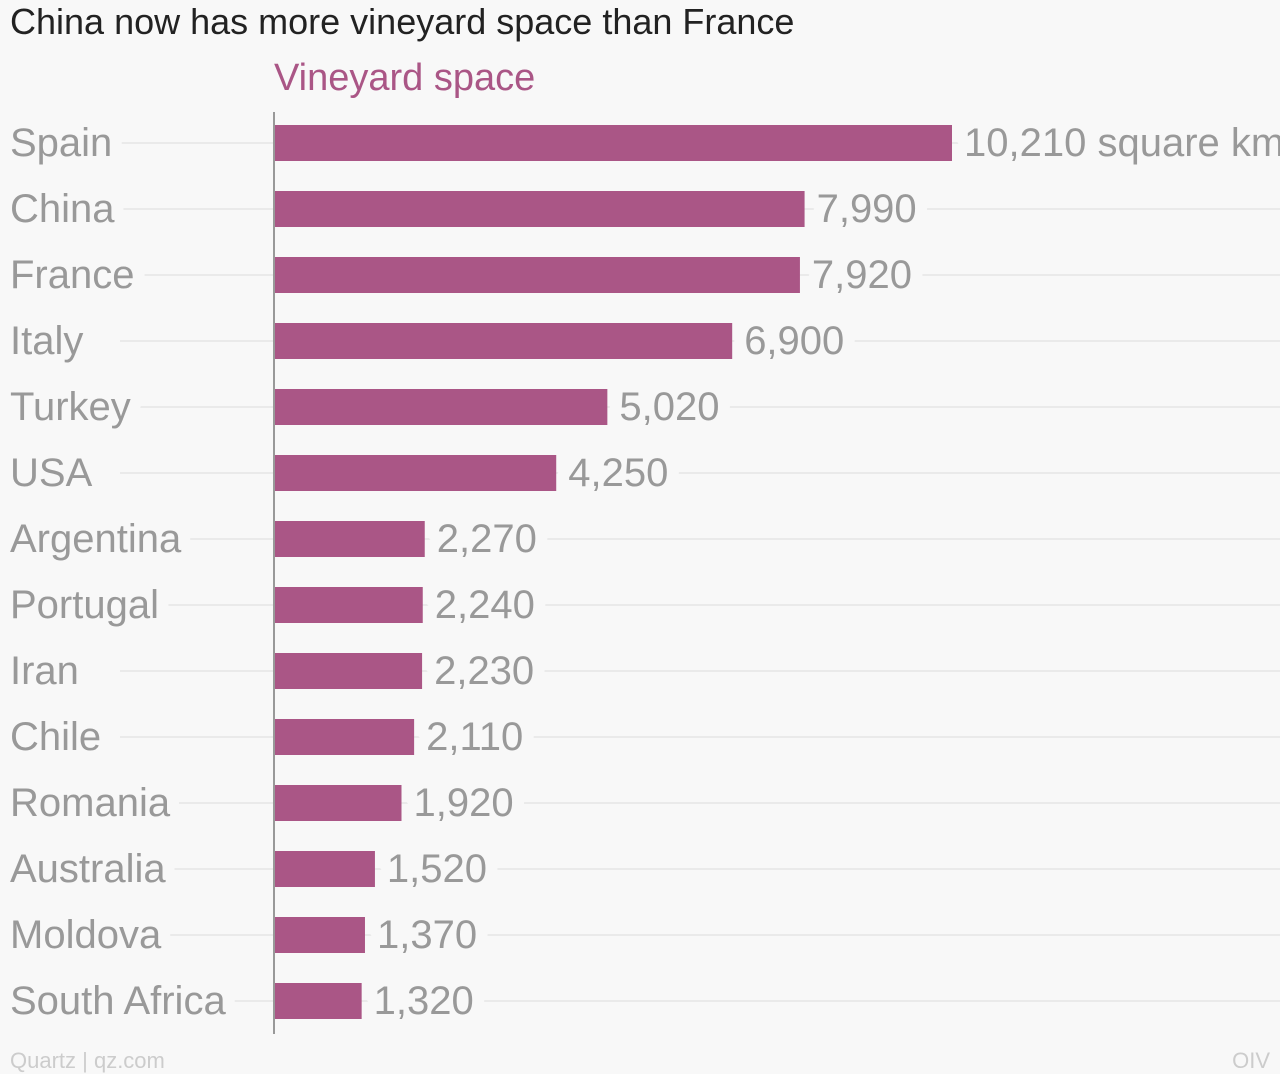 This screenshot has height=1074, width=1280. Describe the element at coordinates (62, 209) in the screenshot. I see `category-label: China` at that location.